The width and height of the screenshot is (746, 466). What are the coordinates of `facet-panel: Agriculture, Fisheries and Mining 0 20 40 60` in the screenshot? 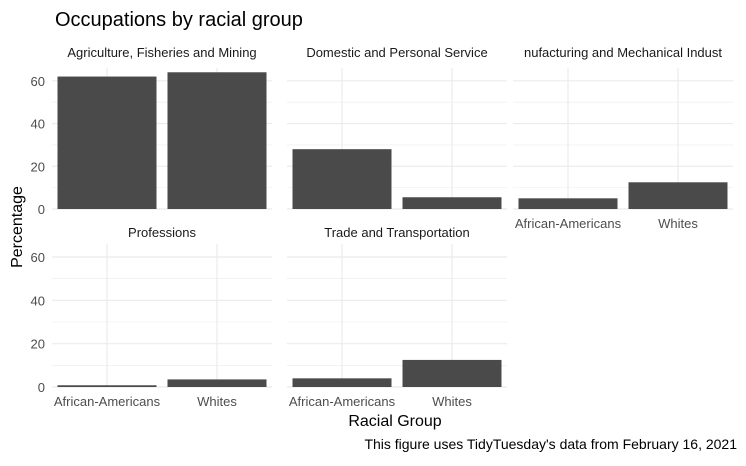 It's located at (151, 131).